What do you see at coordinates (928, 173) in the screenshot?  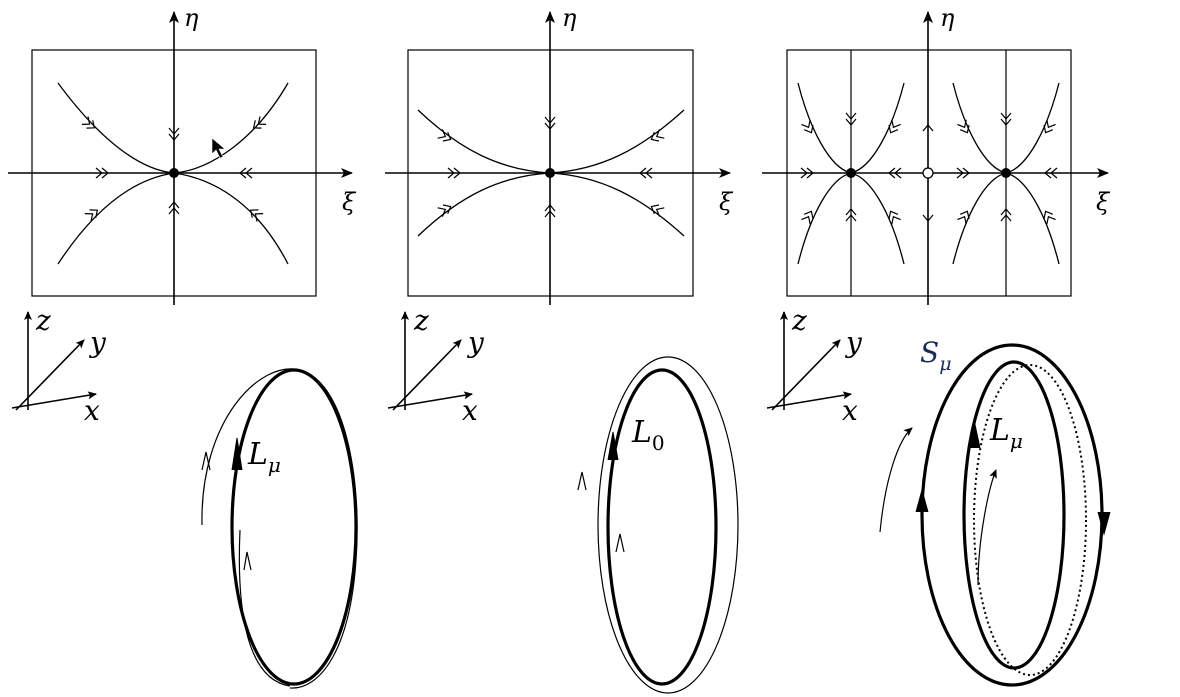 I see `unstable-point` at bounding box center [928, 173].